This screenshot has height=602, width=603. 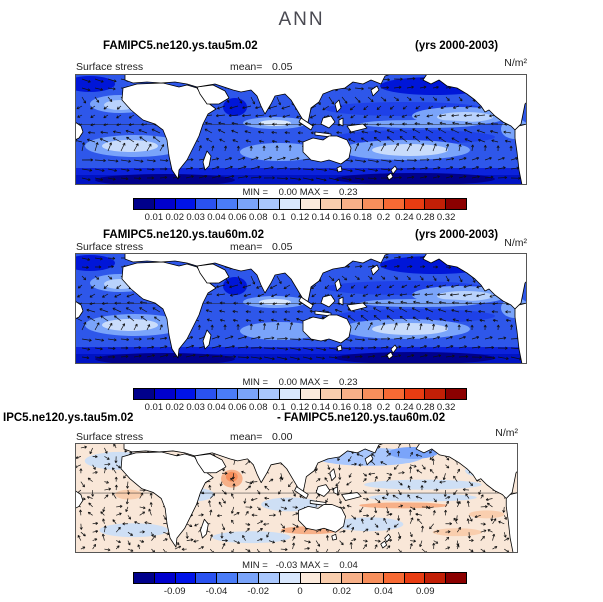 I want to click on panel3-title-right: - FAMIPC5.ne120.ys.tau60m.02, so click(x=361, y=418).